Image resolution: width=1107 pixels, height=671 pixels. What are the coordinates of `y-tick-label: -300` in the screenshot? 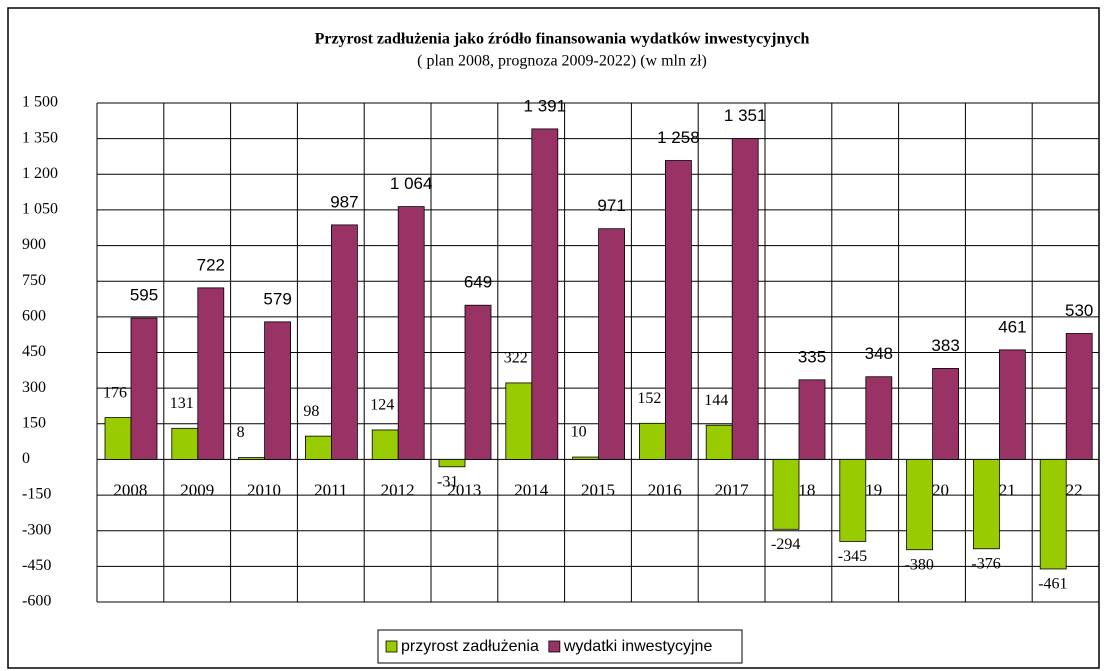 It's located at (36, 529).